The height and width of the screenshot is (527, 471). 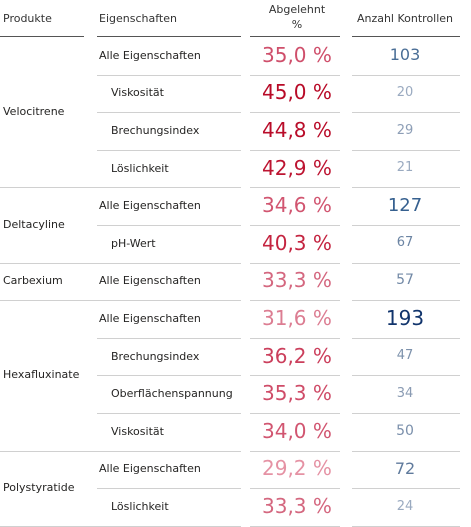 What do you see at coordinates (405, 18) in the screenshot?
I see `header-count: Anzahl Kontrollen` at bounding box center [405, 18].